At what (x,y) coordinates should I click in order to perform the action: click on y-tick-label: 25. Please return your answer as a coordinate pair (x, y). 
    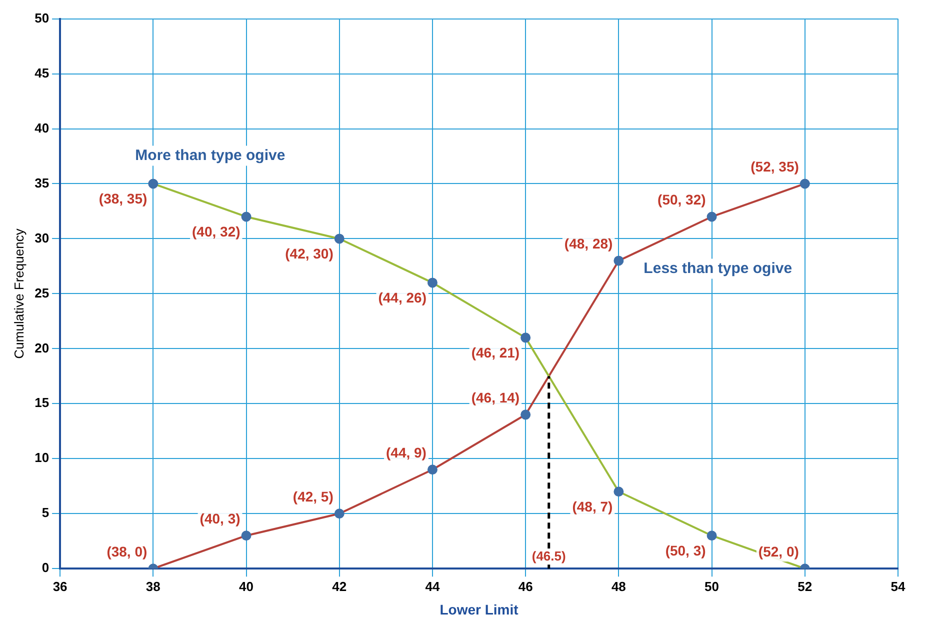
    Looking at the image, I should click on (42, 292).